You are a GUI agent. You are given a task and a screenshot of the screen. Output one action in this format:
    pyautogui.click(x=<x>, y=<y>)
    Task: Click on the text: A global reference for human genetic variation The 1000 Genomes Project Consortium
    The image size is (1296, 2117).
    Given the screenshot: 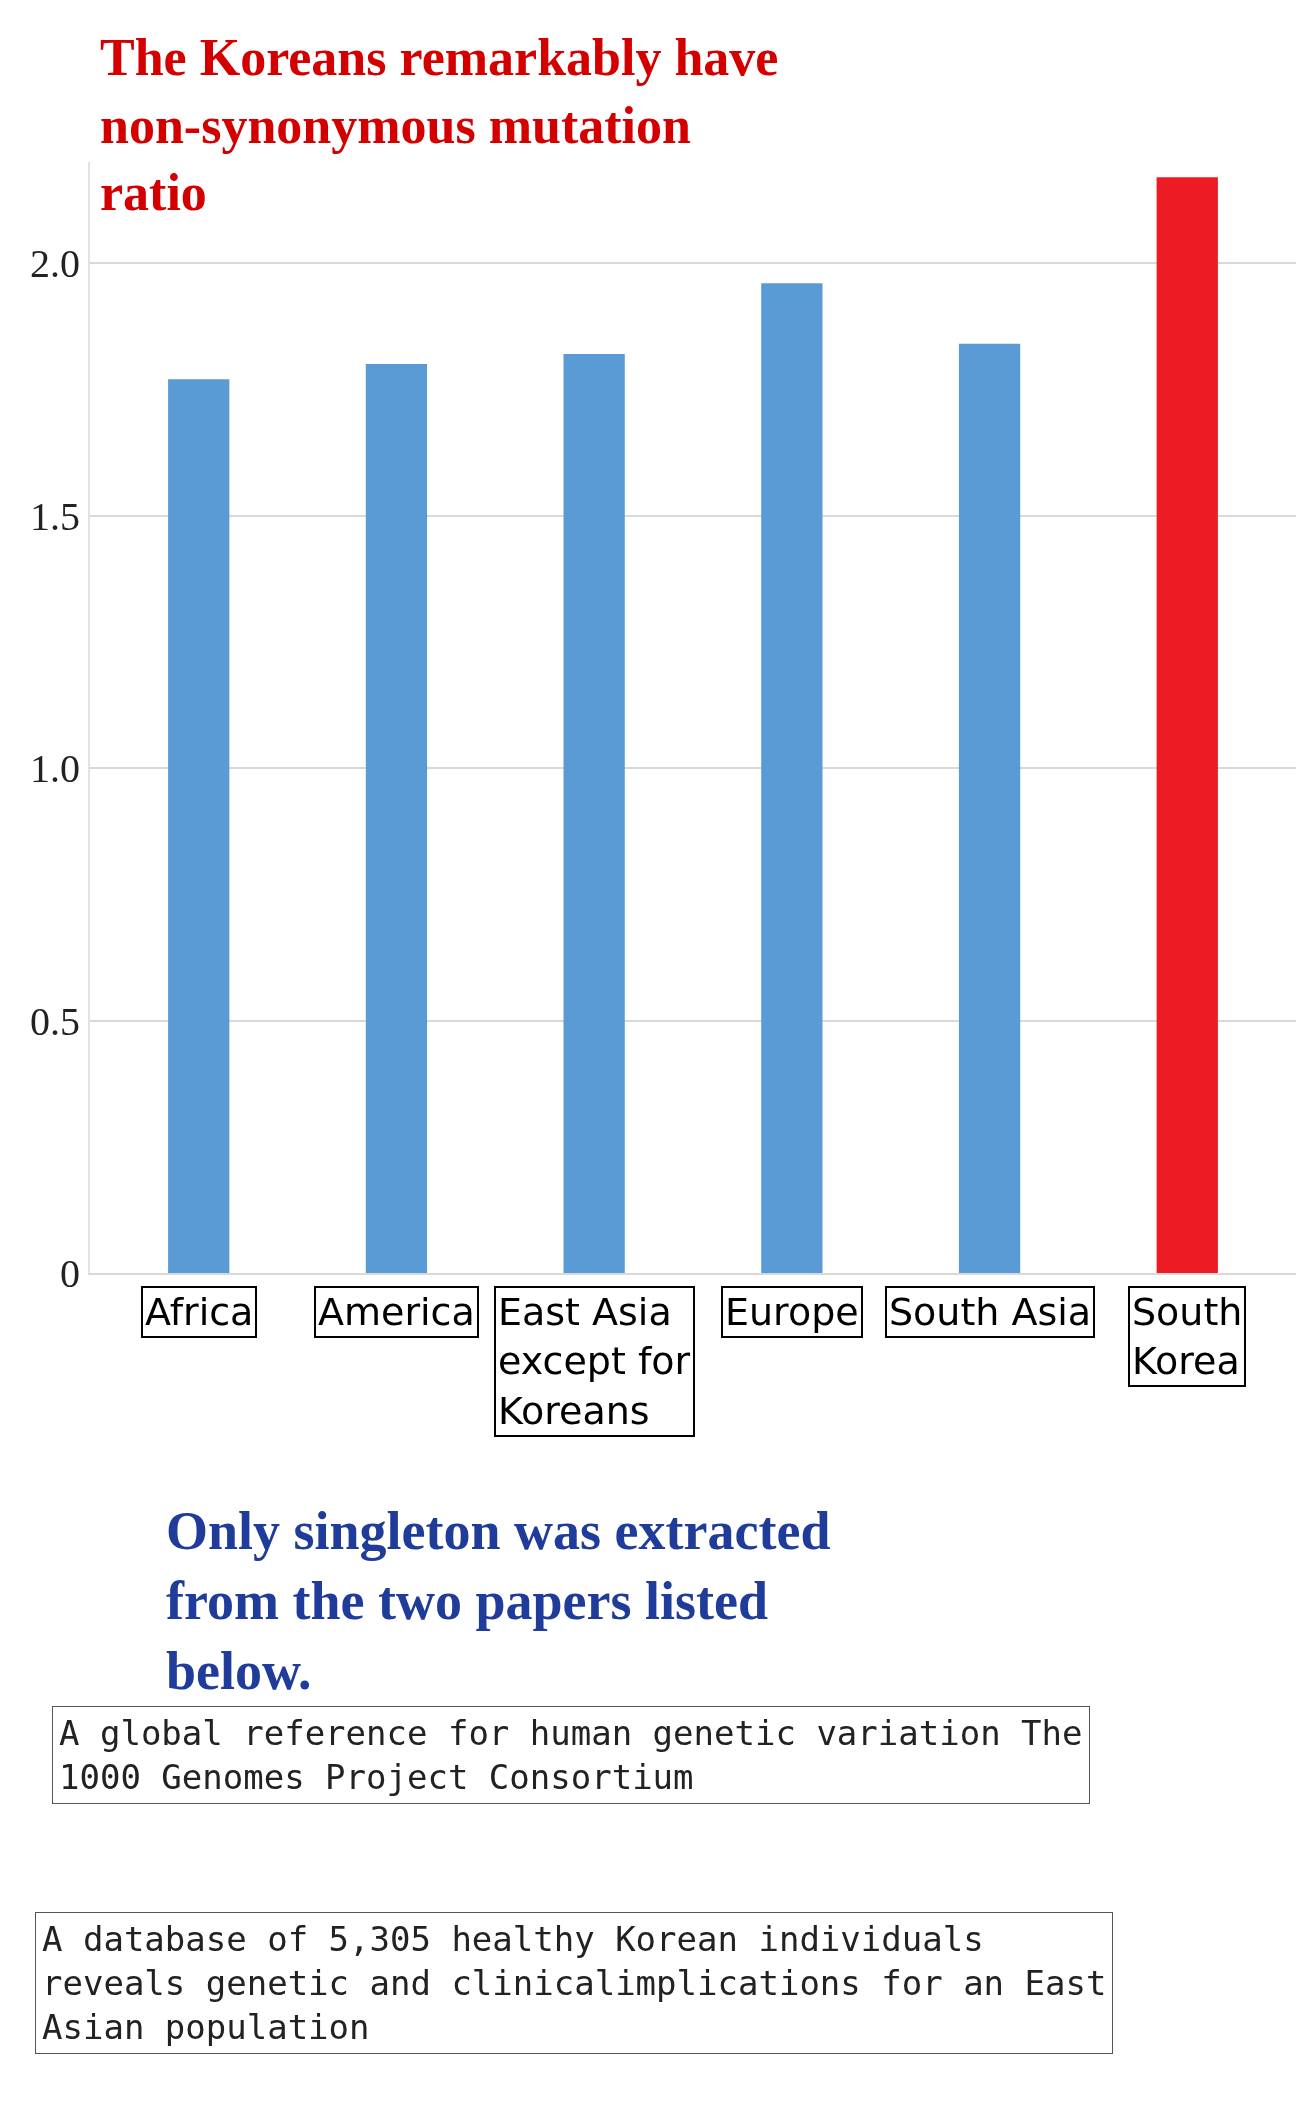 What is the action you would take?
    pyautogui.click(x=571, y=1755)
    